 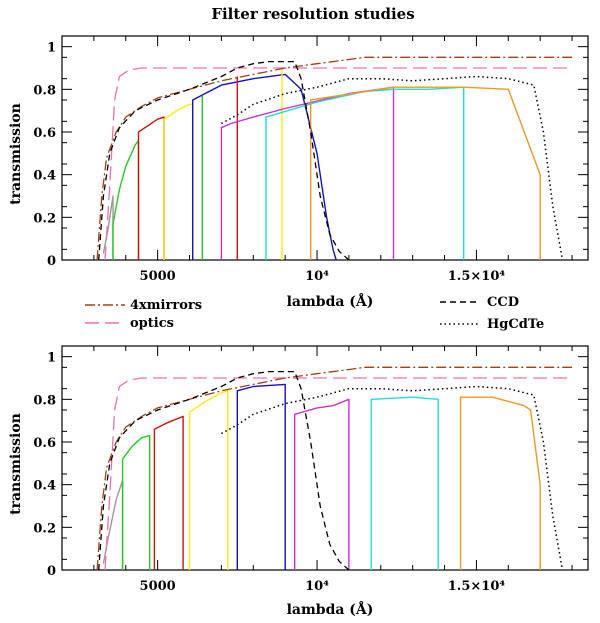 I want to click on x-axis-label-bottom: lambda (Å), so click(x=330, y=609).